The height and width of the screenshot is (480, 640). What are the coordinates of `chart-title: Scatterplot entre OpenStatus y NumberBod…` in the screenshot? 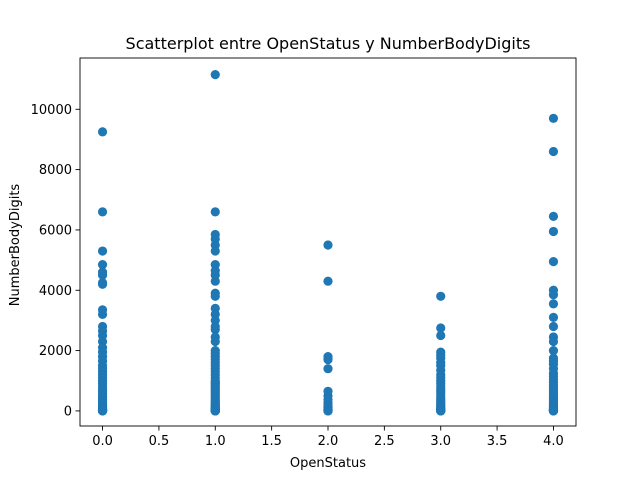 It's located at (328, 43).